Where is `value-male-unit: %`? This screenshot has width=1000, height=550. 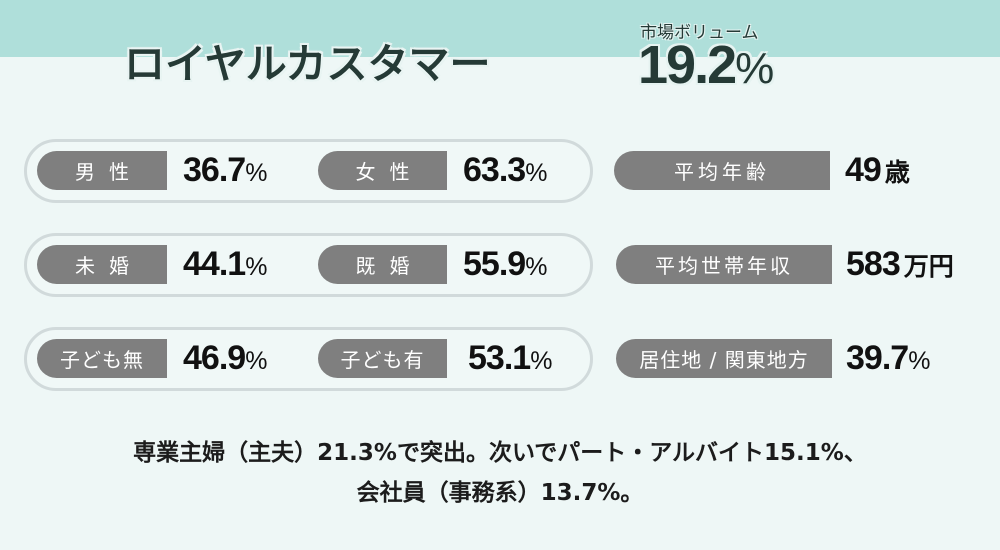
value-male-unit: % is located at coordinates (256, 173).